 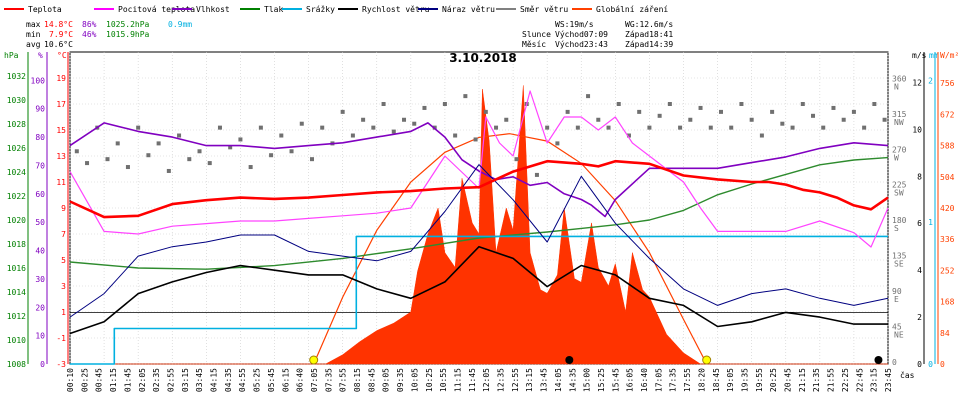 I want to click on time-tick-label: 07:35, so click(x=328, y=380).